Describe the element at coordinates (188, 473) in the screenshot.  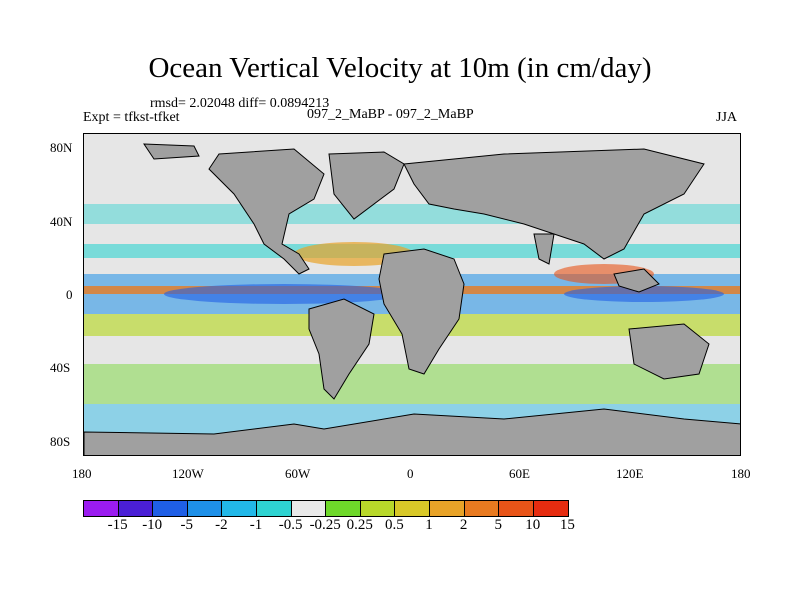
I see `lon-tick-120w: 120W` at that location.